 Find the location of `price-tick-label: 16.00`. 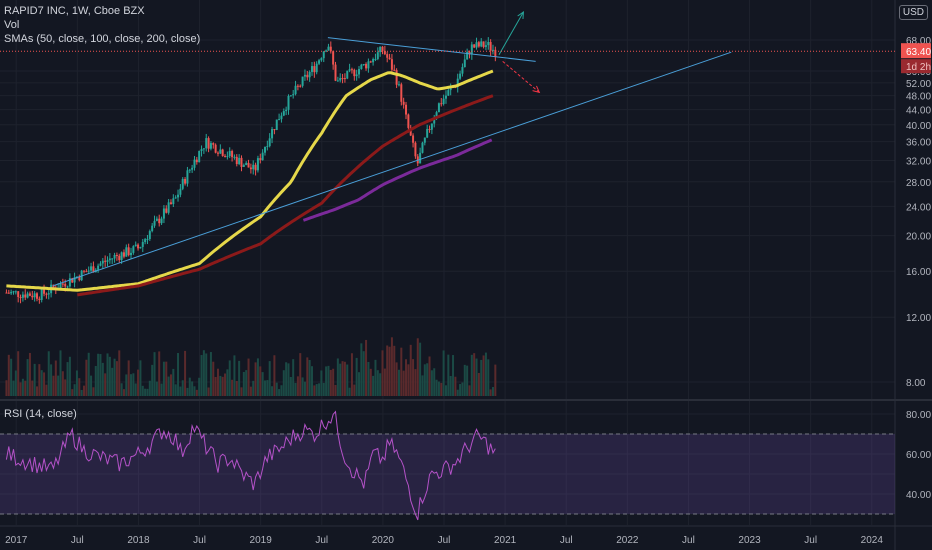

price-tick-label: 16.00 is located at coordinates (918, 272).